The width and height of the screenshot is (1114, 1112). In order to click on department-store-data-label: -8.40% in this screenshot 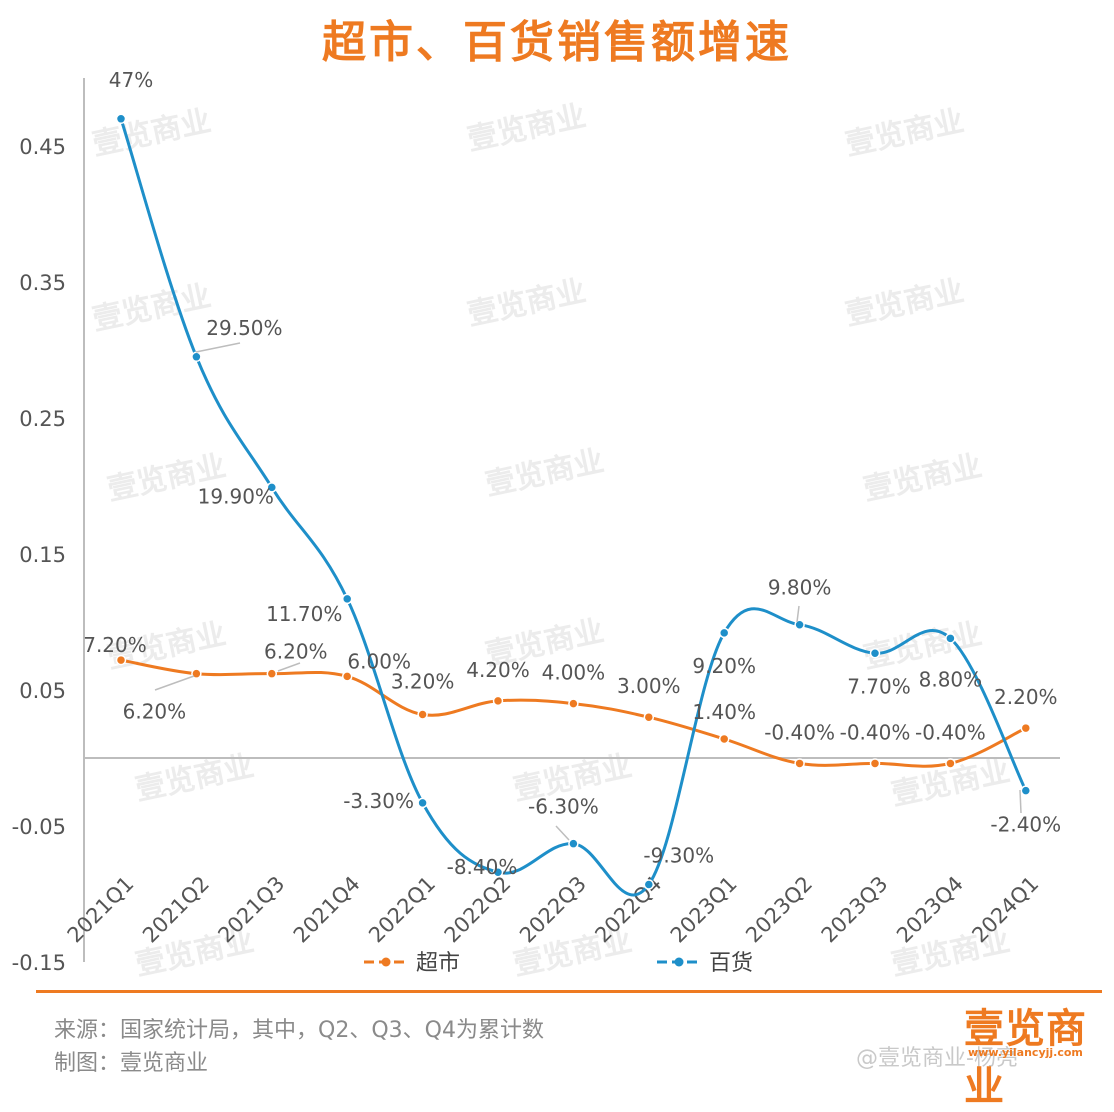, I will do `click(482, 867)`.